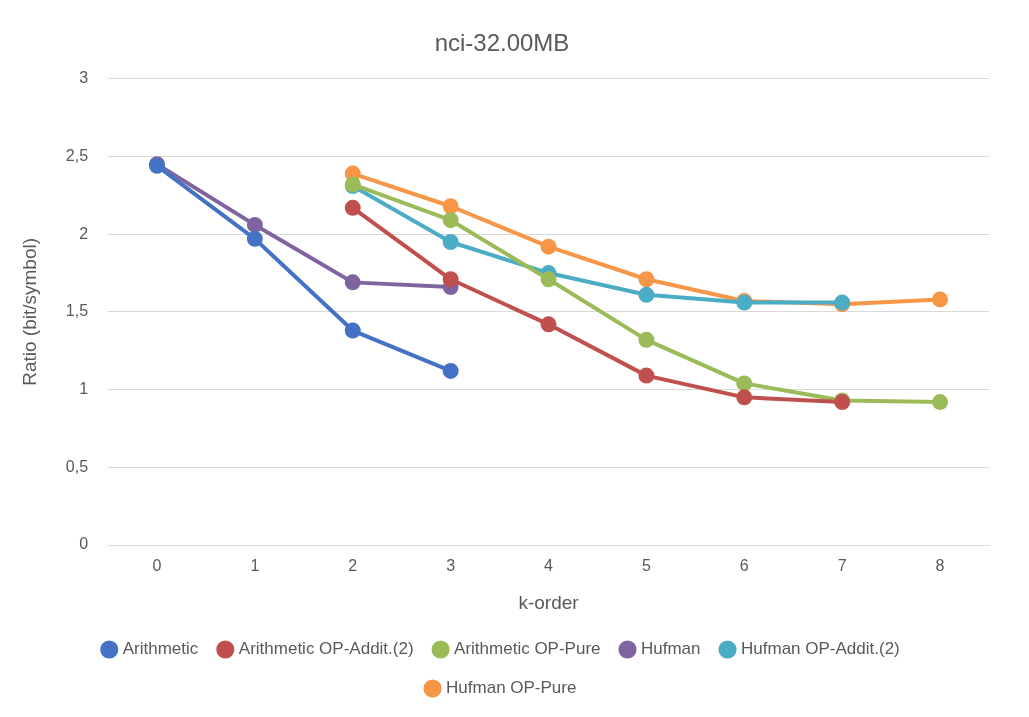  Describe the element at coordinates (84, 544) in the screenshot. I see `y-tick-label: 0` at that location.